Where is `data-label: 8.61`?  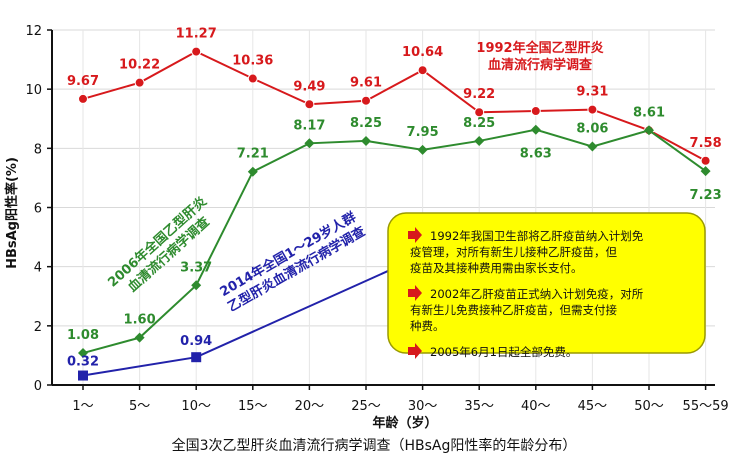
data-label: 8.61 is located at coordinates (649, 112).